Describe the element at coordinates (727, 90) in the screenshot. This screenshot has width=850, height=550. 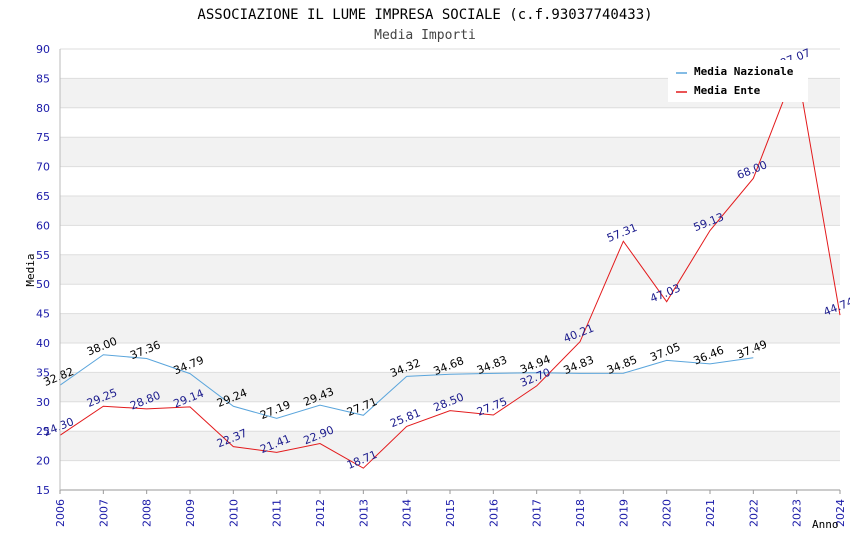
I see `legend-label-media-ente: Media Ente` at that location.